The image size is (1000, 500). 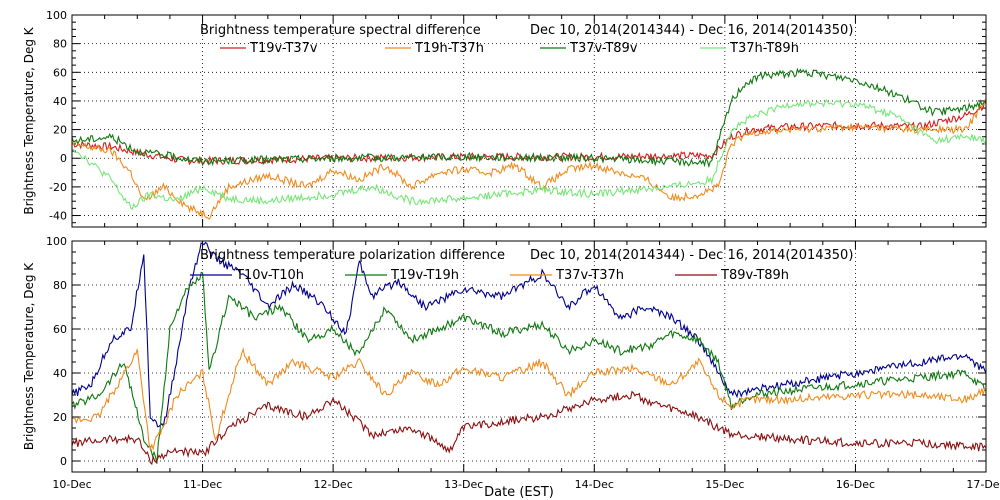 I want to click on x-tick-label: 15-Dec, so click(x=724, y=484).